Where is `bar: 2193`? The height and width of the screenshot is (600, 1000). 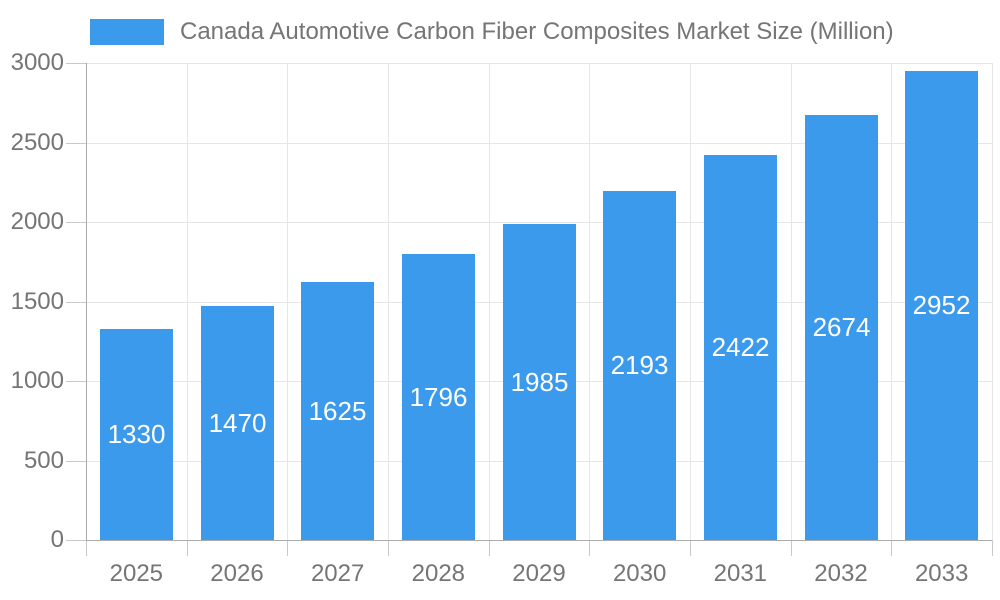 bar: 2193 is located at coordinates (639, 365).